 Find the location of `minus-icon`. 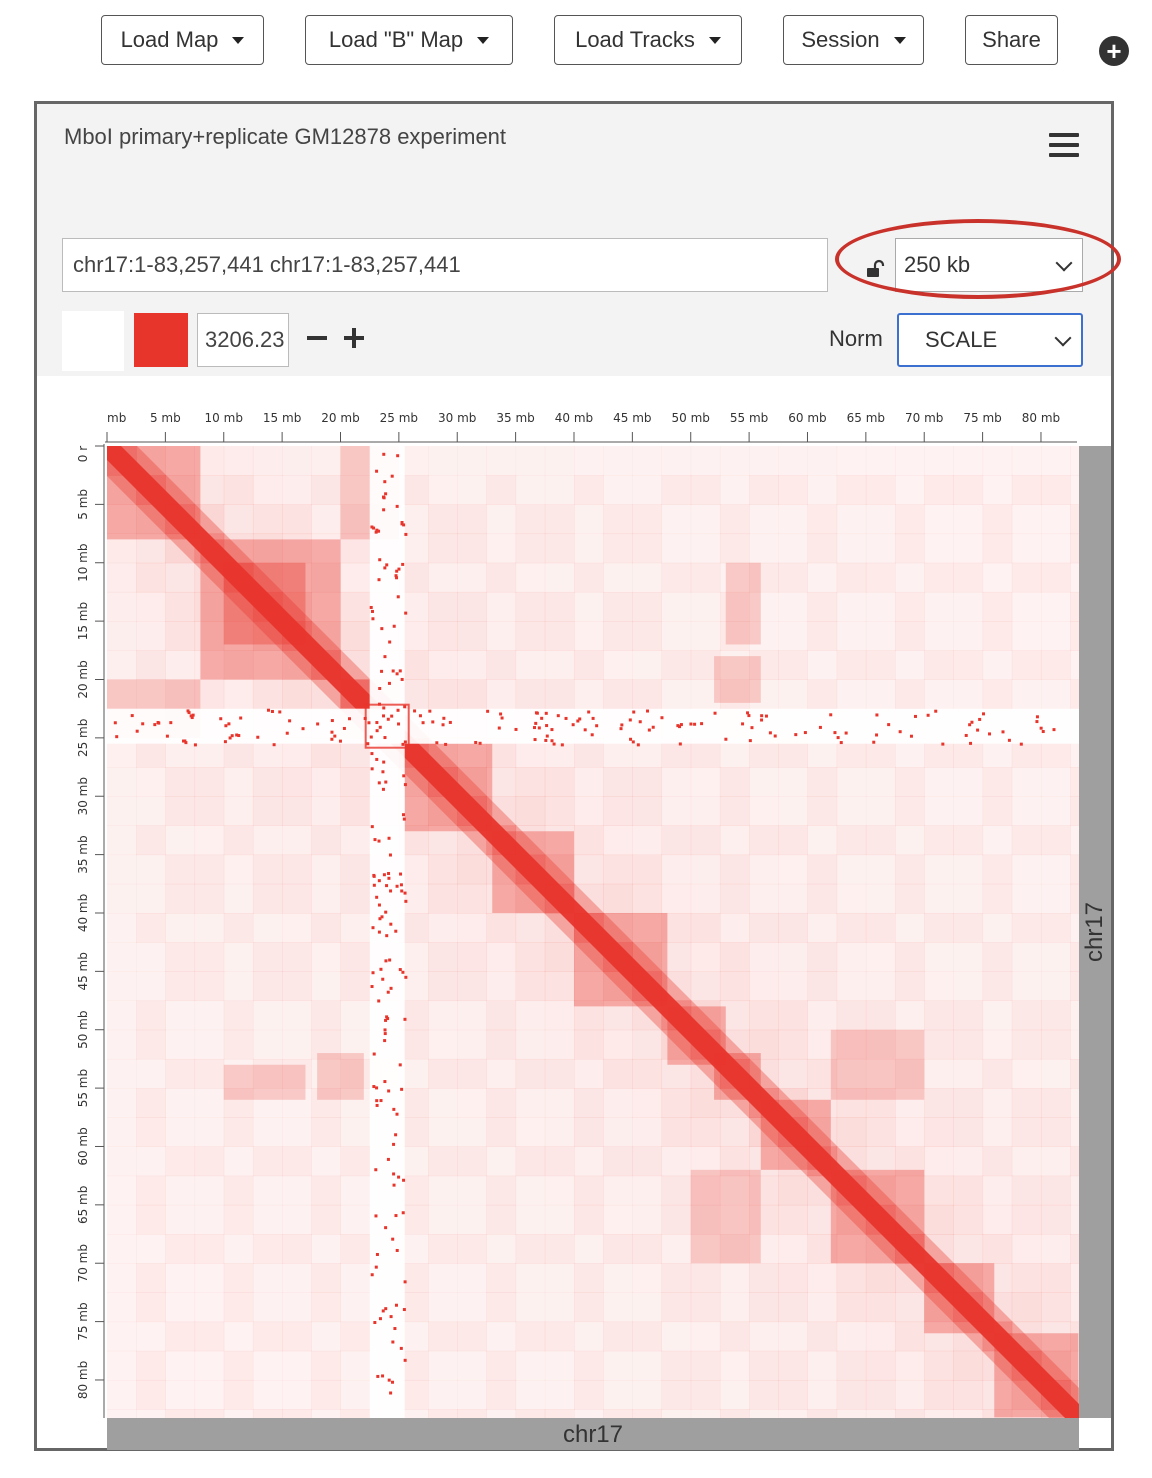

minus-icon is located at coordinates (317, 338).